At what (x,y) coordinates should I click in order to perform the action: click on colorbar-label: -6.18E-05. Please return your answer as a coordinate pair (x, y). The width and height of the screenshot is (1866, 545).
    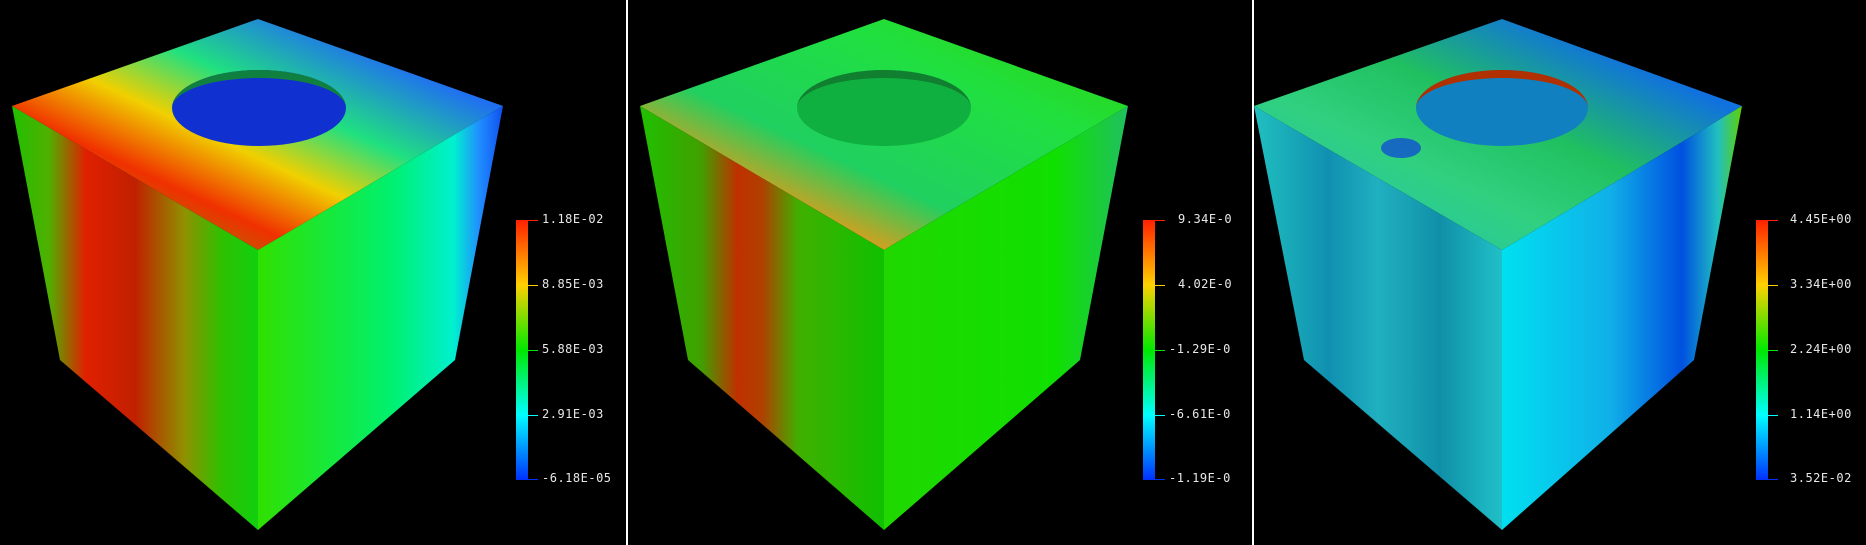
    Looking at the image, I should click on (577, 478).